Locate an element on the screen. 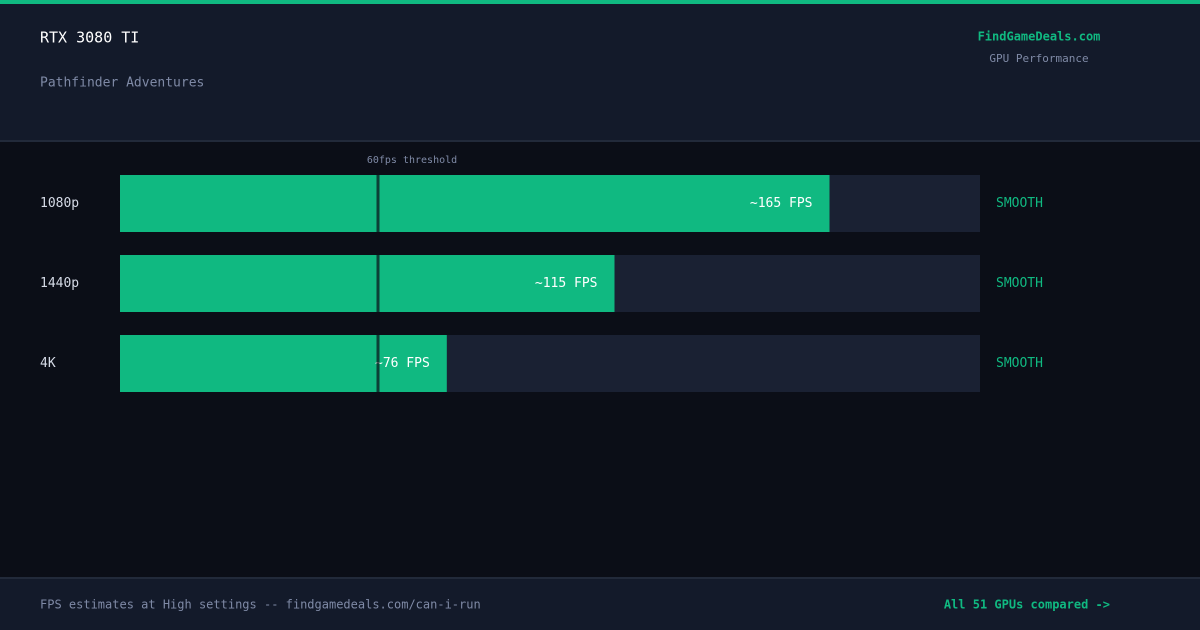 The width and height of the screenshot is (1200, 630). category-label: 1080p is located at coordinates (59, 203).